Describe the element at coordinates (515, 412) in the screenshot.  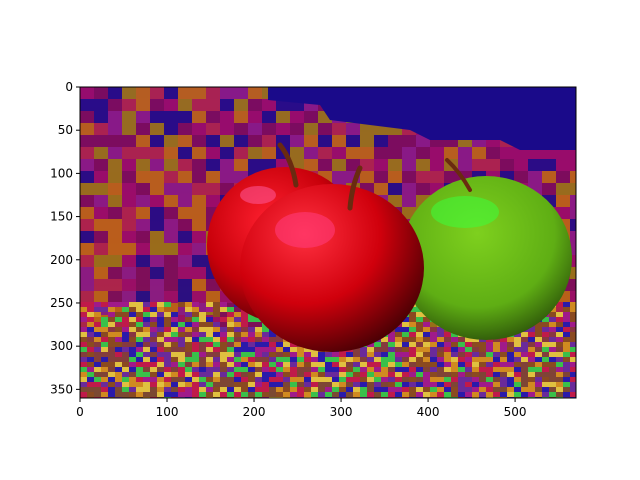
I see `x-tick-label: 500` at that location.